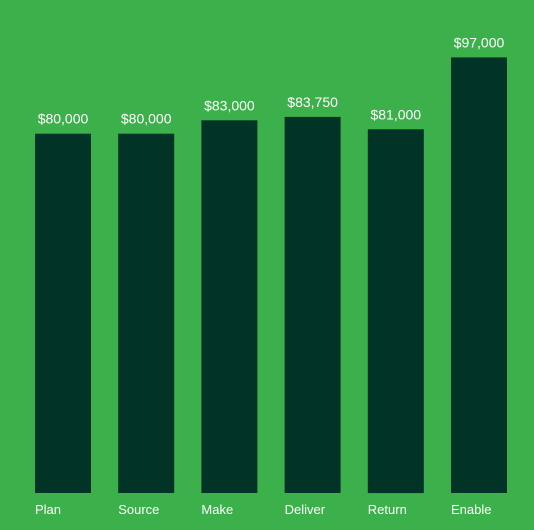  Describe the element at coordinates (479, 42) in the screenshot. I see `value-label-enable: $97,000` at that location.